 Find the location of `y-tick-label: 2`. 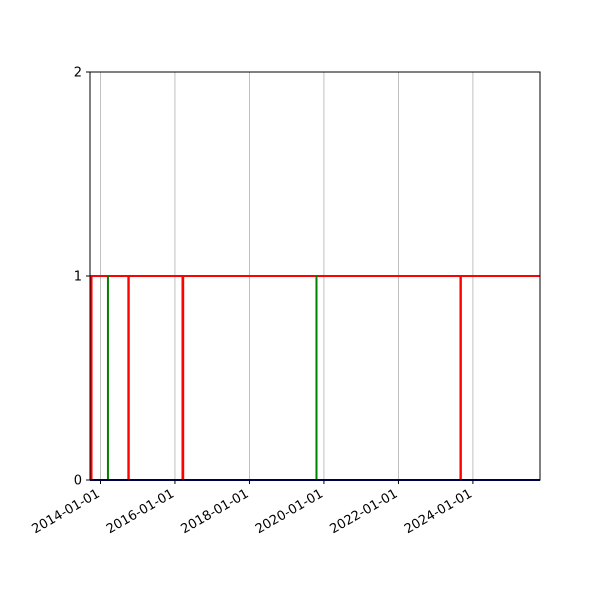

y-tick-label: 2 is located at coordinates (78, 73).